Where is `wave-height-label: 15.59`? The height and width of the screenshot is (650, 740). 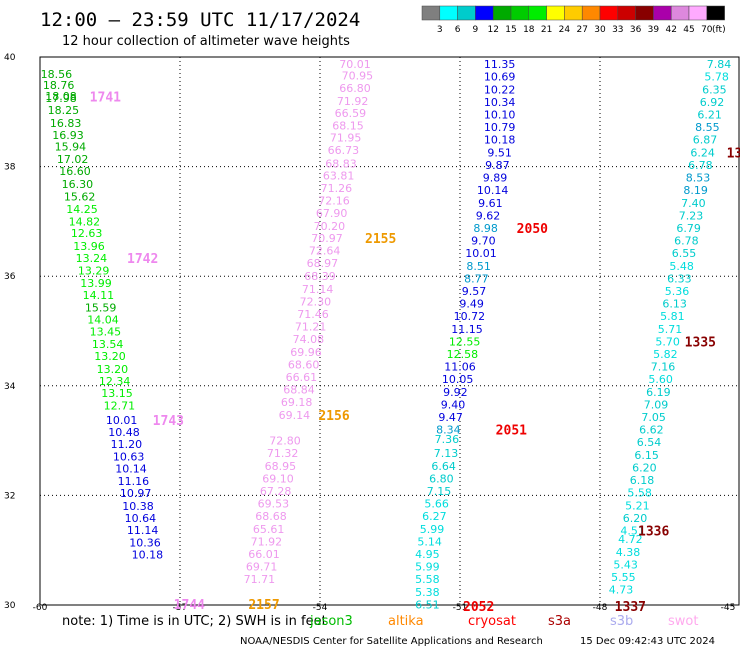 wave-height-label: 15.59 is located at coordinates (101, 307).